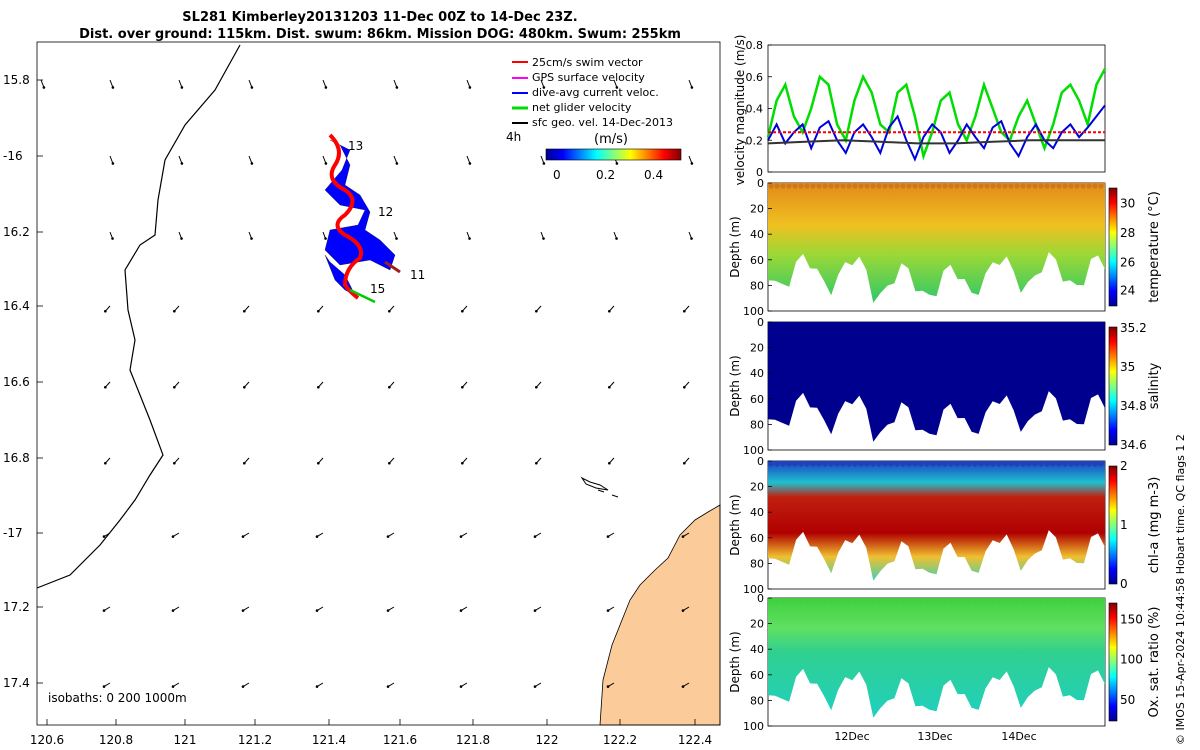  What do you see at coordinates (16, 382) in the screenshot?
I see `map-y-tick-label: 16.6` at bounding box center [16, 382].